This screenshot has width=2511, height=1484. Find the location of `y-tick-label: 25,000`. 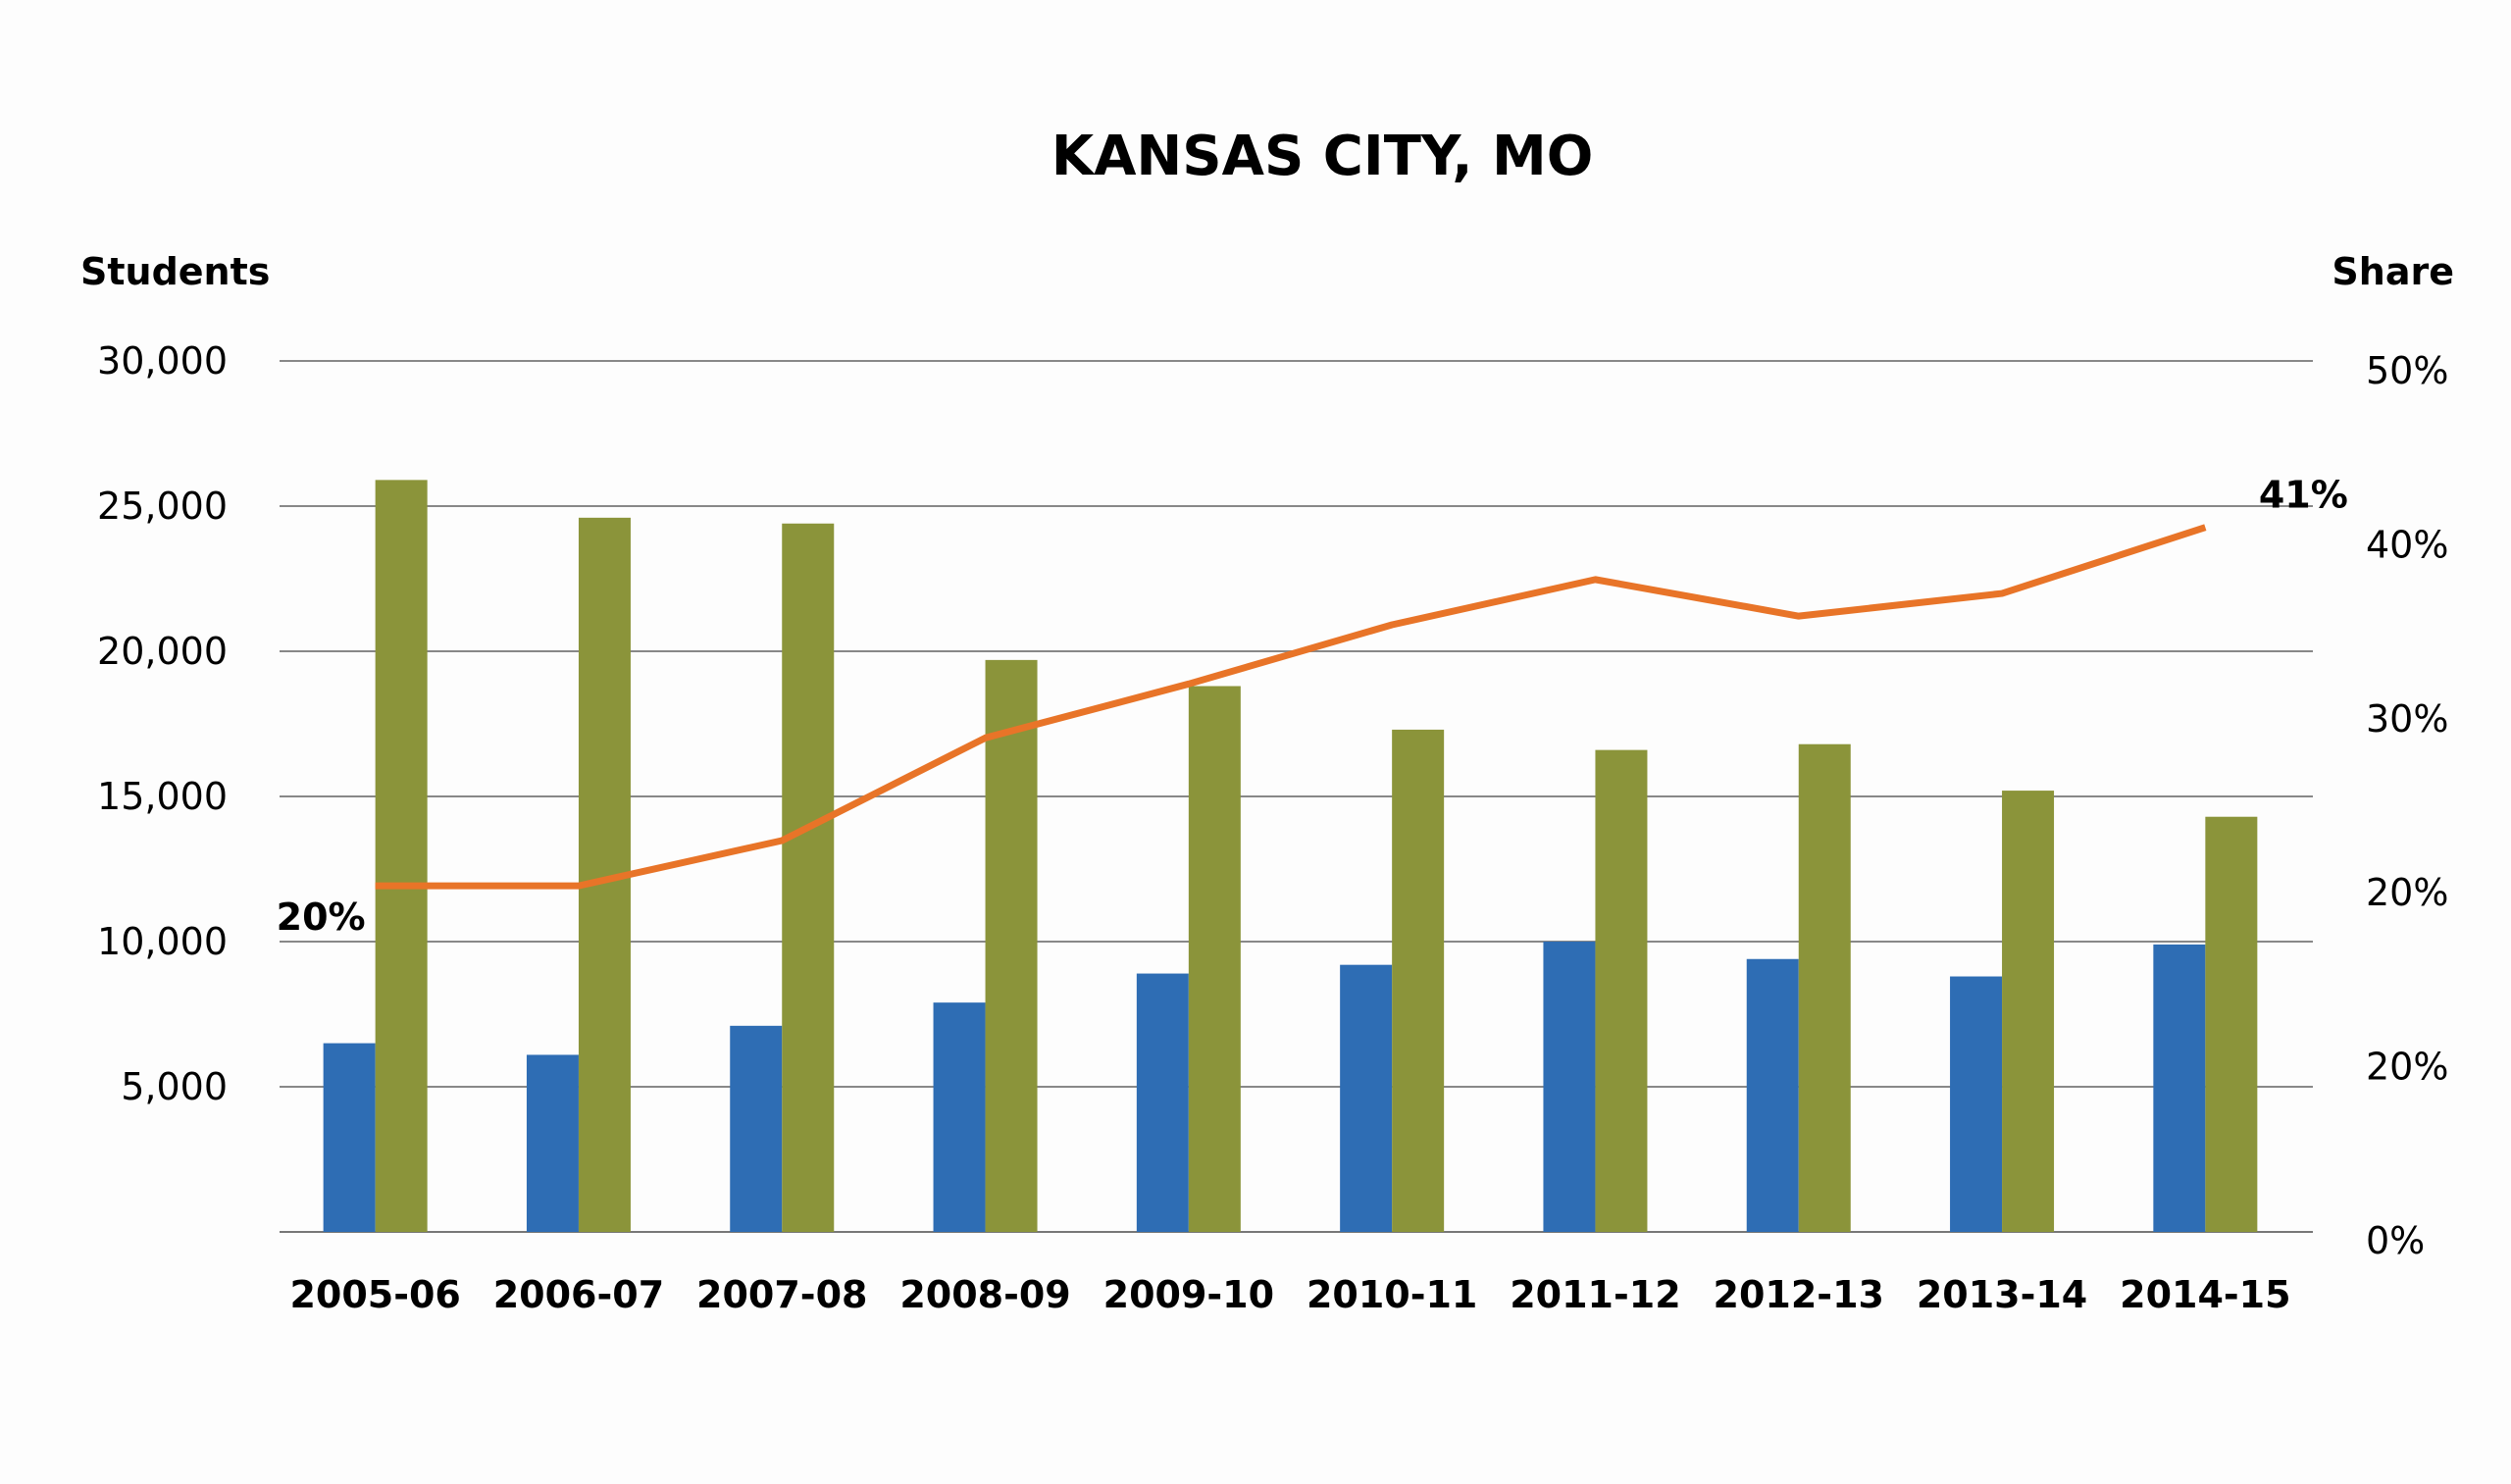

y-tick-label: 25,000 is located at coordinates (162, 507).